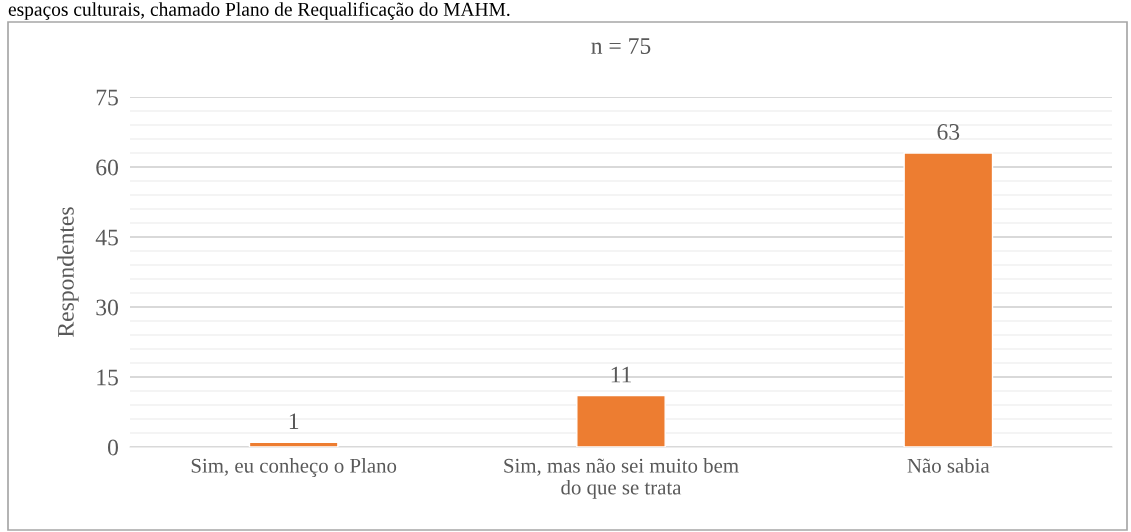  Describe the element at coordinates (107, 97) in the screenshot. I see `y-tick-label: 75` at that location.